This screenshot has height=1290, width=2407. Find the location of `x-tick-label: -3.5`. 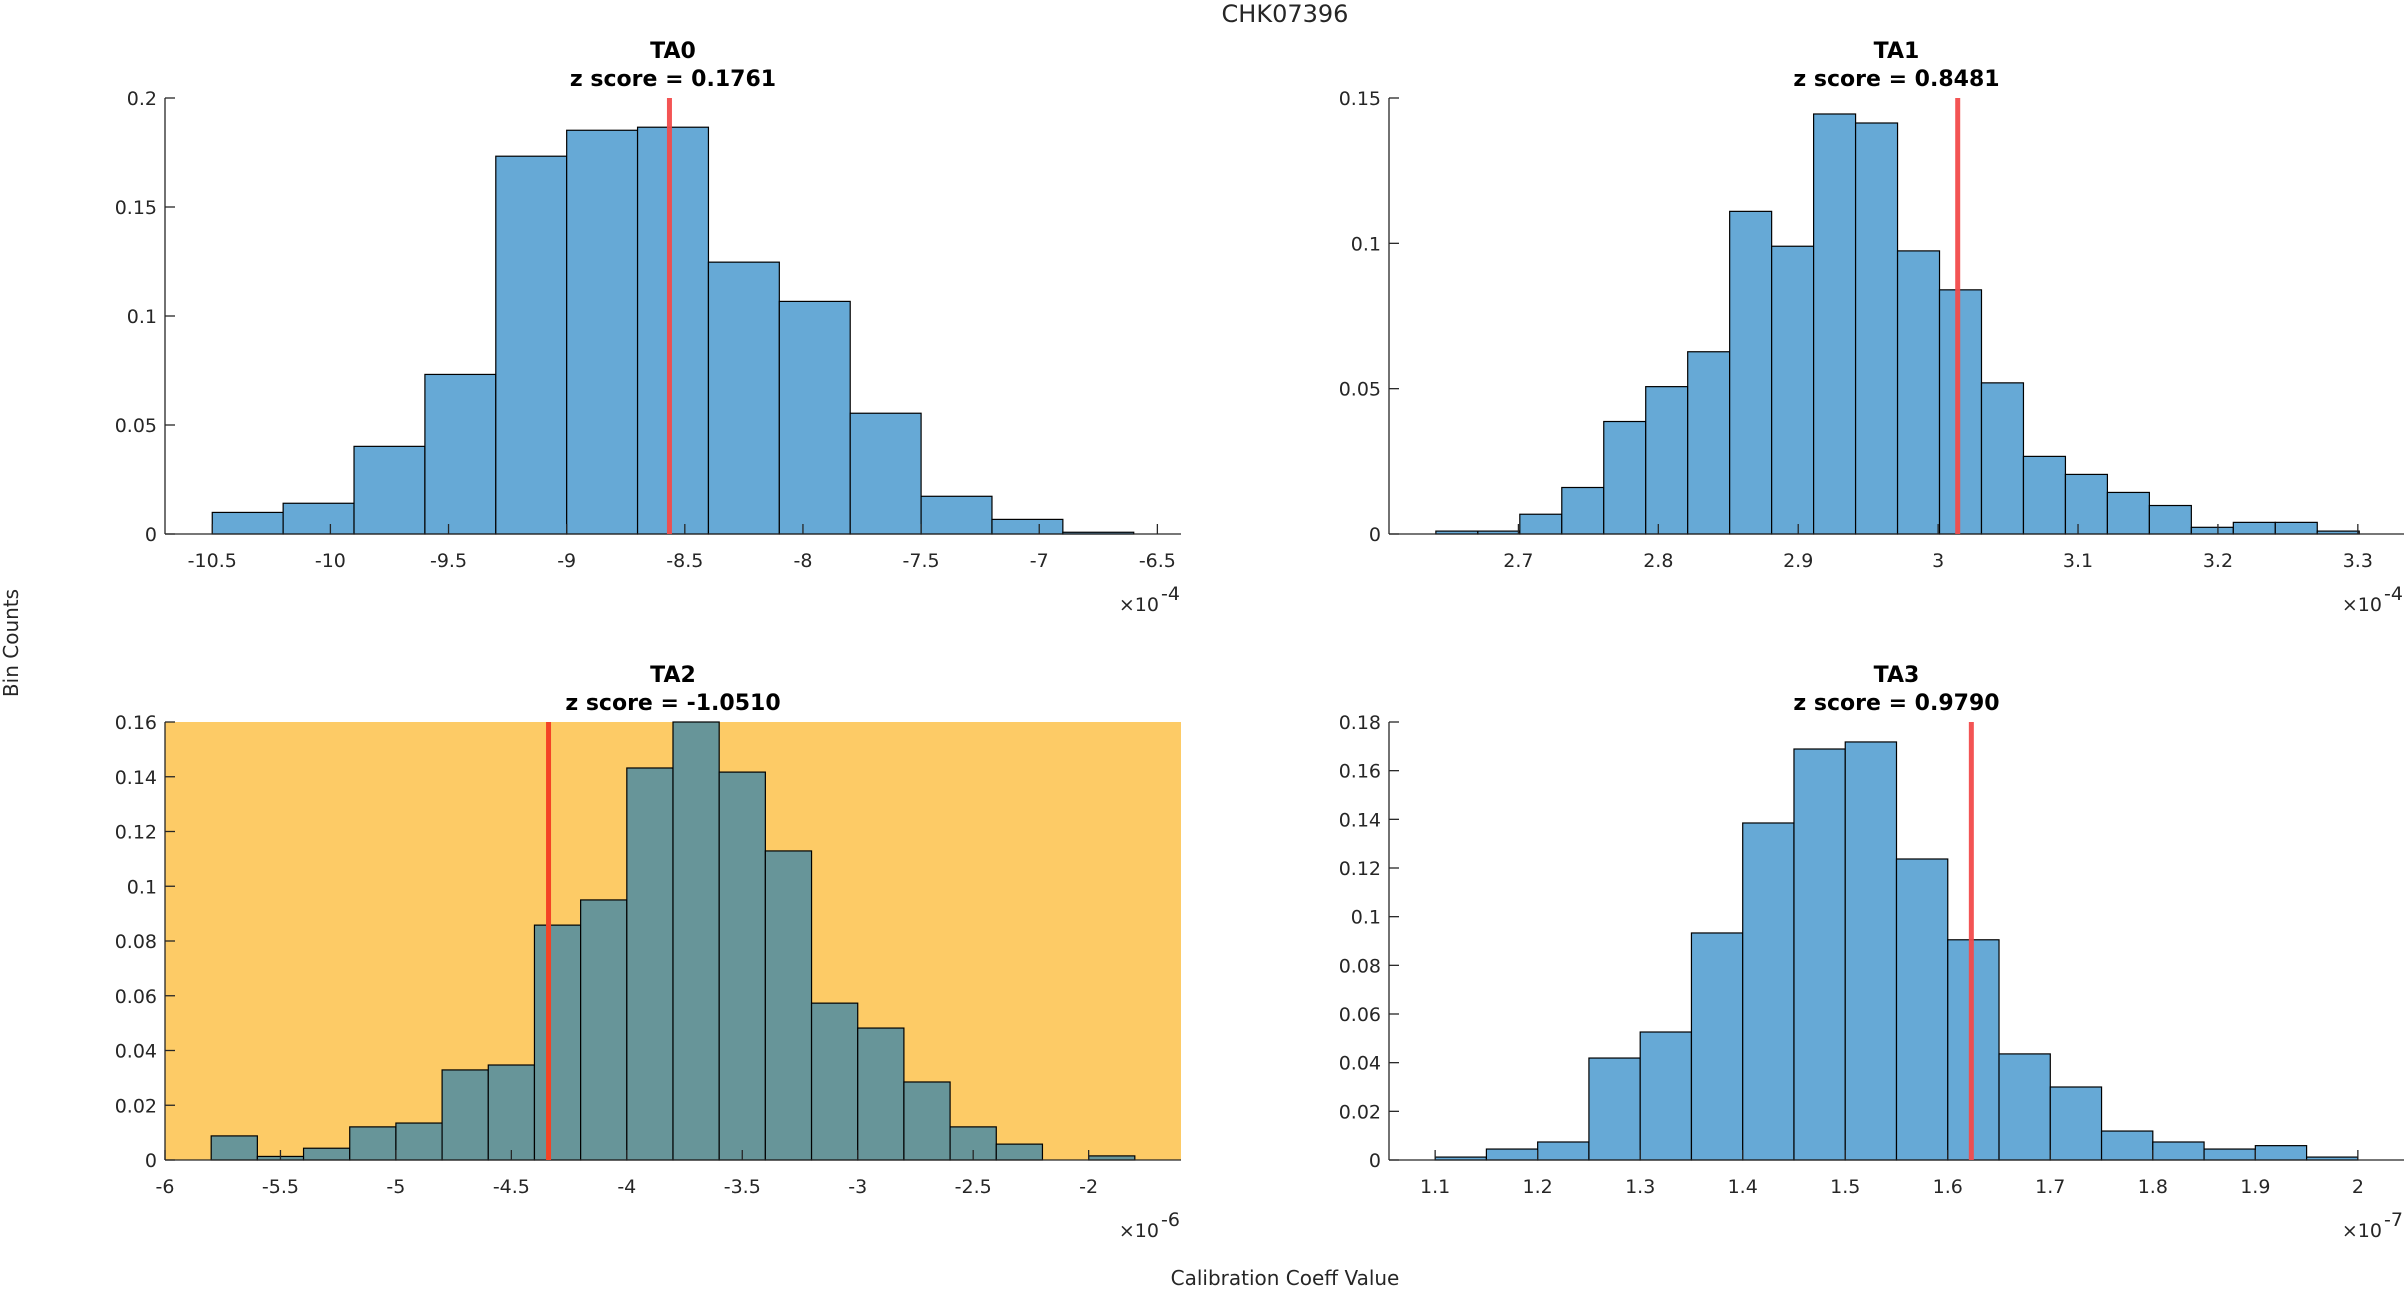

x-tick-label: -3.5 is located at coordinates (742, 1187).